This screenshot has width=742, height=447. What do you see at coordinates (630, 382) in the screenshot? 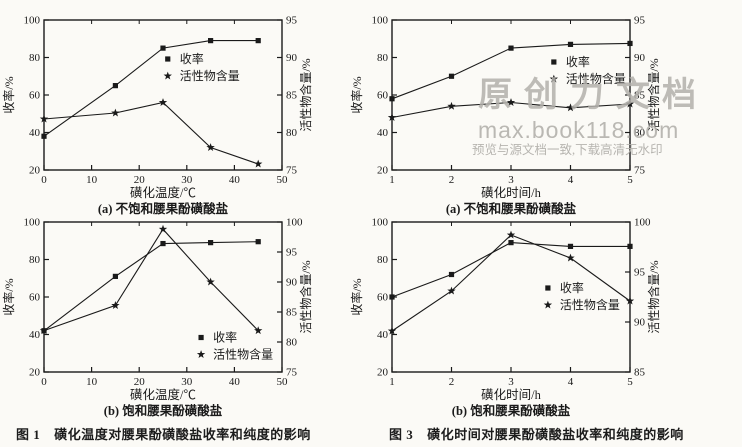
I see `svg-text: 5` at bounding box center [630, 382].